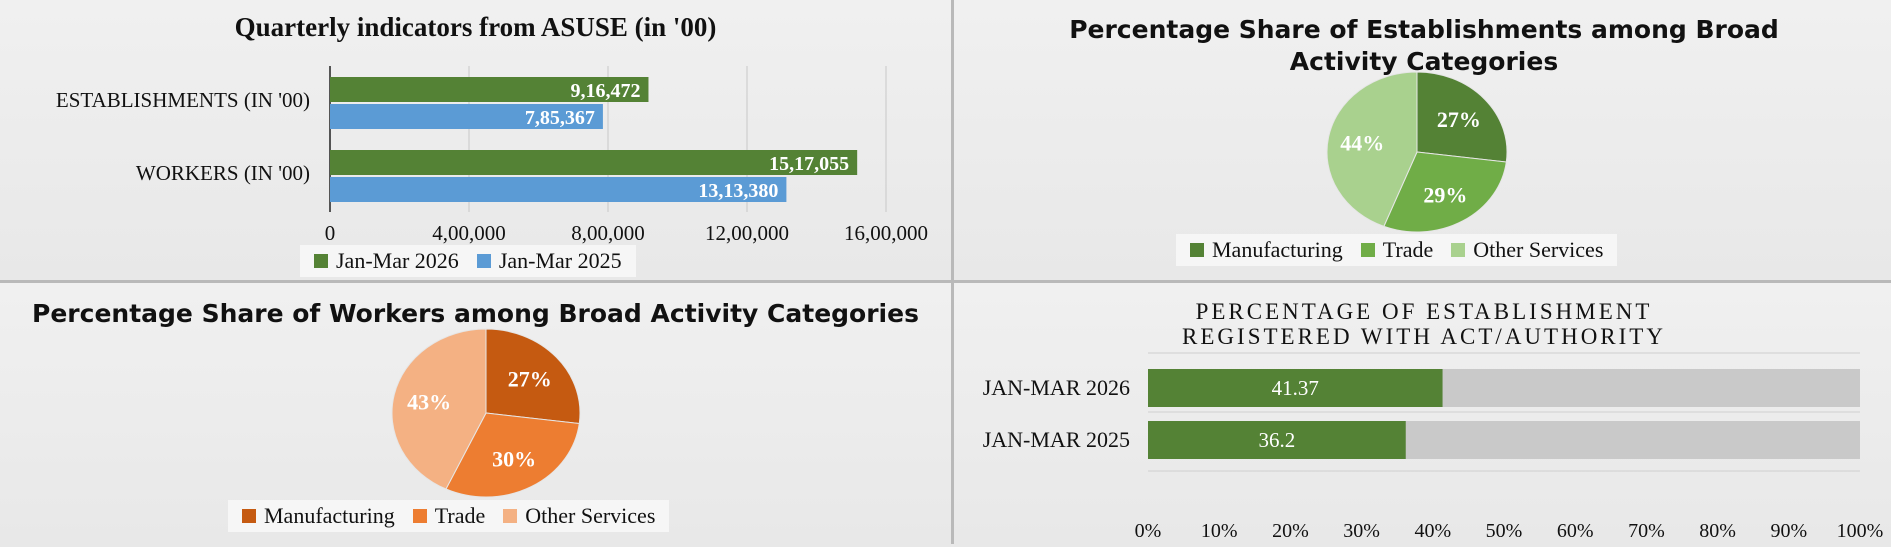  Describe the element at coordinates (1361, 531) in the screenshot. I see `x-tick-label: 30%` at that location.